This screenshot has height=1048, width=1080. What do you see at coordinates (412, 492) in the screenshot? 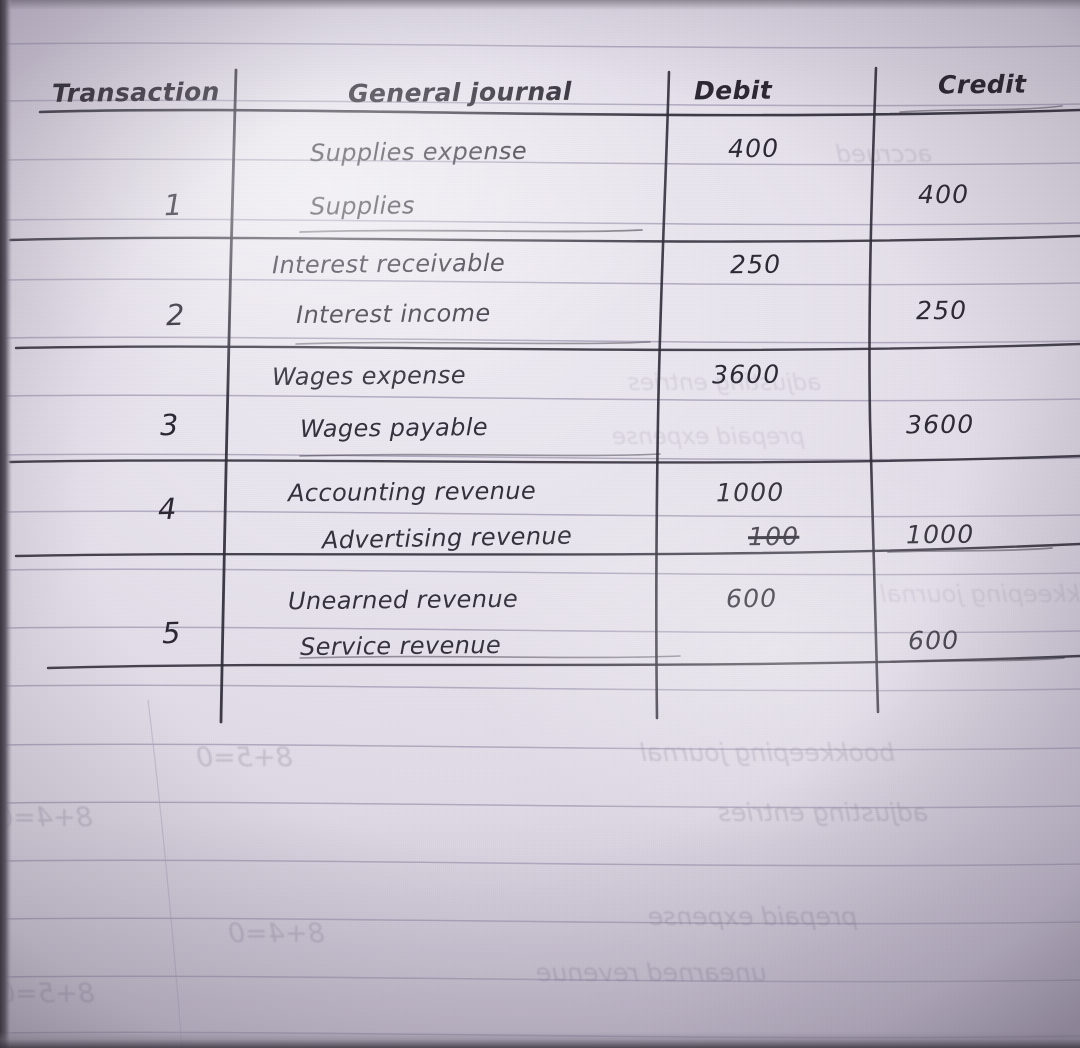
I see `row-debit-account: Accounting revenue` at bounding box center [412, 492].